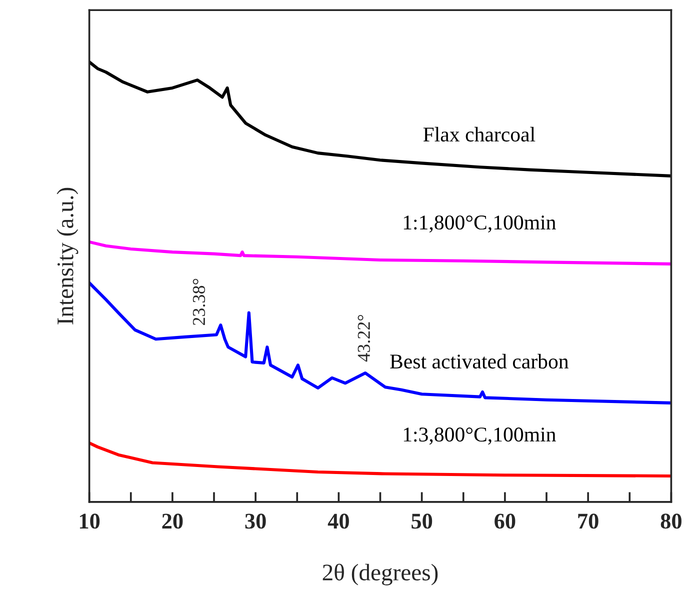  What do you see at coordinates (480, 224) in the screenshot?
I see `series-label: 1:1,800°C,100min` at bounding box center [480, 224].